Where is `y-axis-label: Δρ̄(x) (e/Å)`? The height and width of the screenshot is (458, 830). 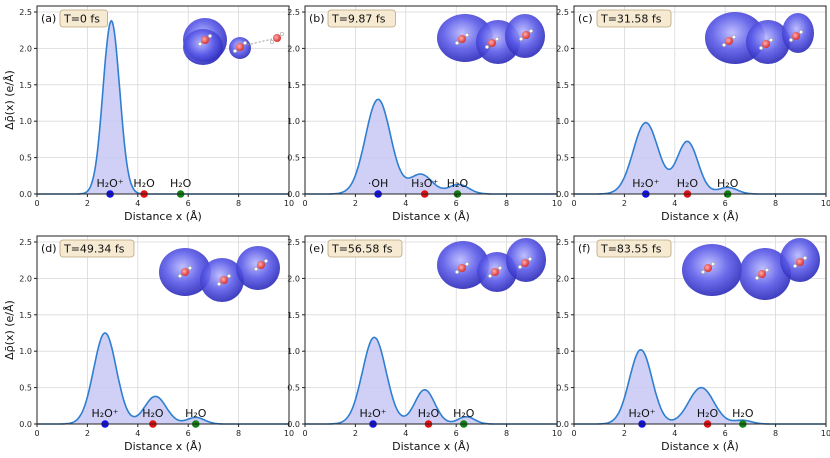
y-axis-label: Δρ̄(x) (e/Å) is located at coordinates (9, 100).